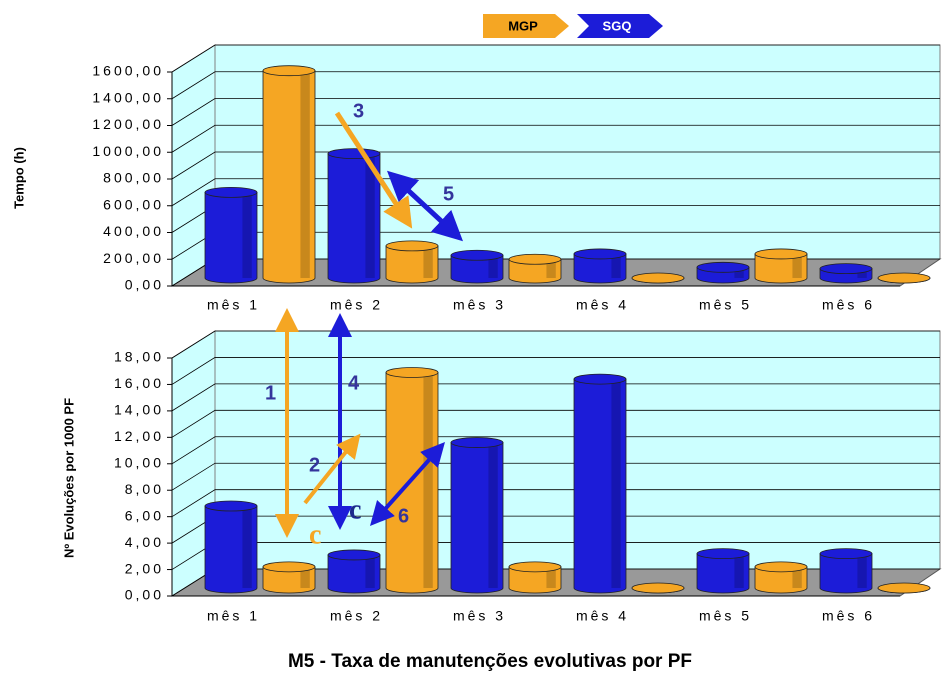 The image size is (944, 675). Describe the element at coordinates (128, 71) in the screenshot. I see `y-tick-label: 1600,00` at that location.